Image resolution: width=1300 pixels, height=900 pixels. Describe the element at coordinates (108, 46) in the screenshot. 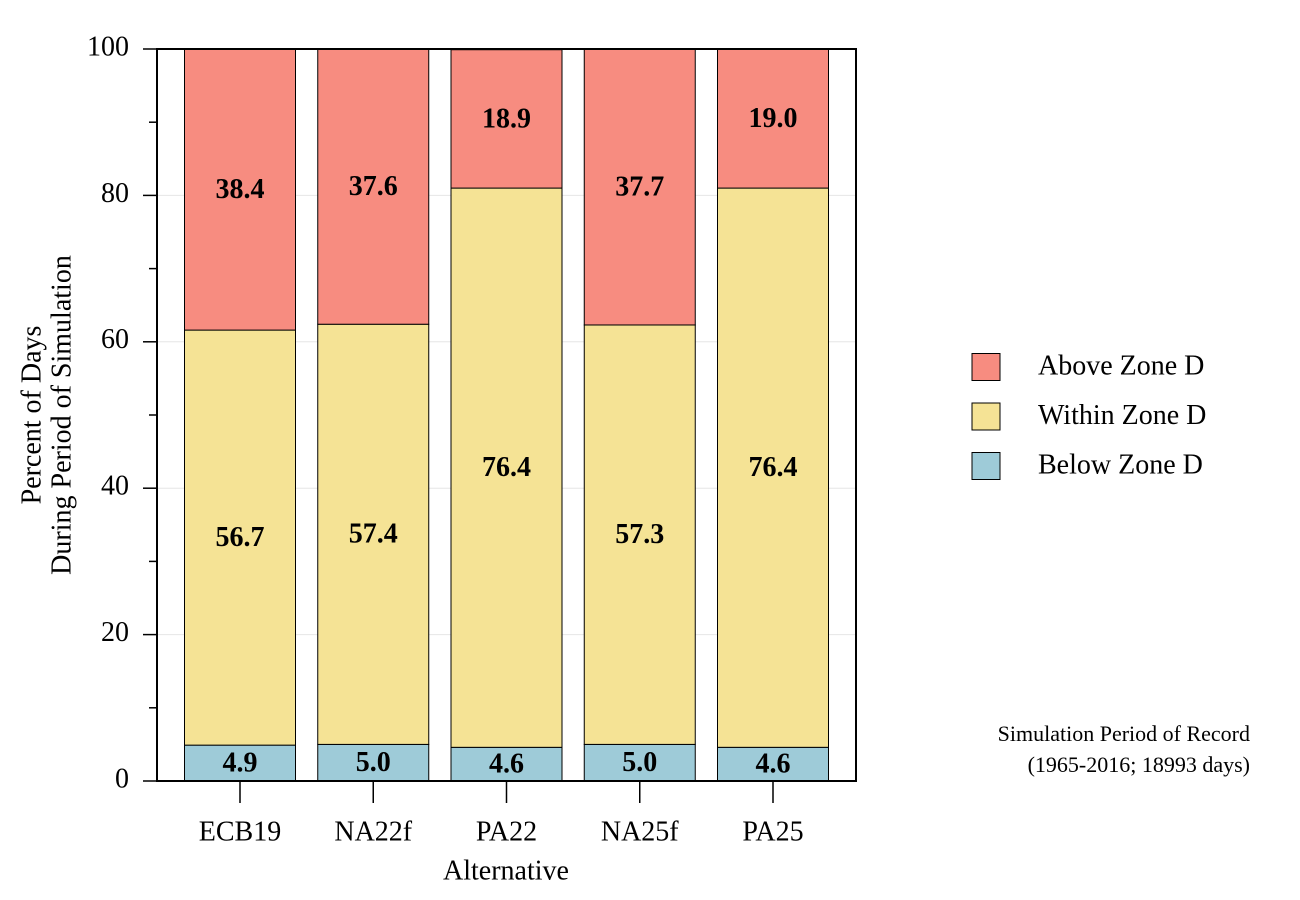

I see `y-tick-label: 100` at that location.